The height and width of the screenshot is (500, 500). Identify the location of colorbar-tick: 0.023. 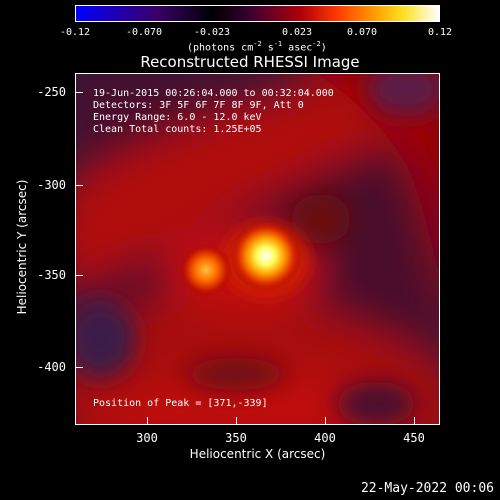
(297, 32).